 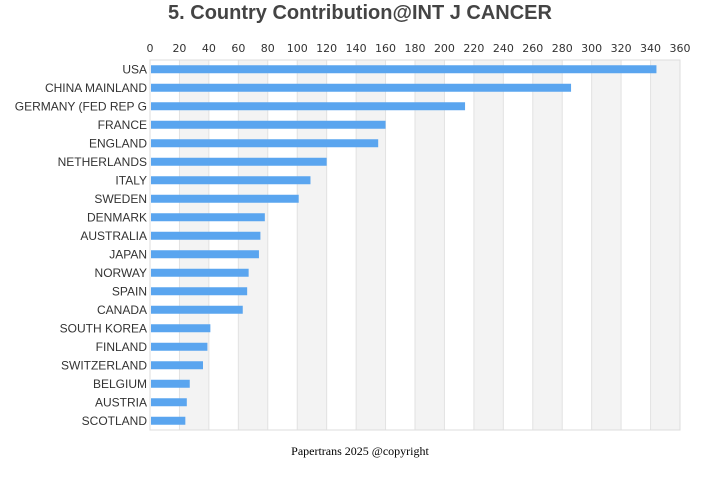 What do you see at coordinates (117, 217) in the screenshot?
I see `category-label: DENMARK` at bounding box center [117, 217].